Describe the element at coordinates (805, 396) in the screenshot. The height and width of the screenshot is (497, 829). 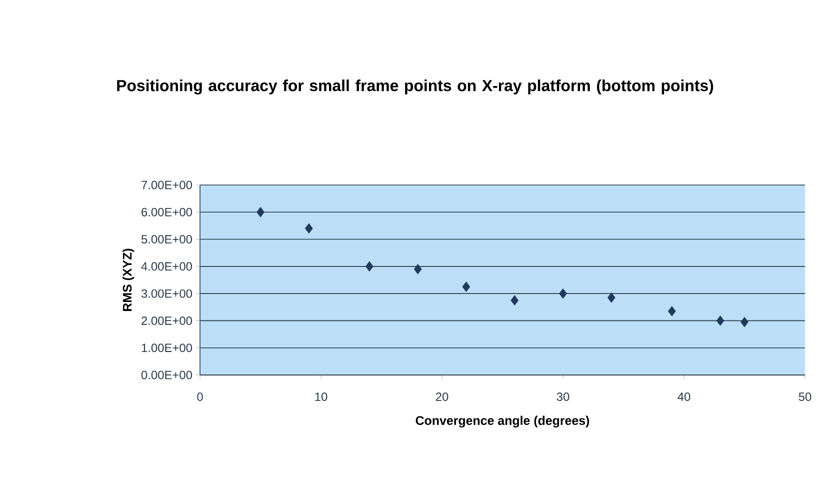
I see `x-tick-label: 50` at that location.